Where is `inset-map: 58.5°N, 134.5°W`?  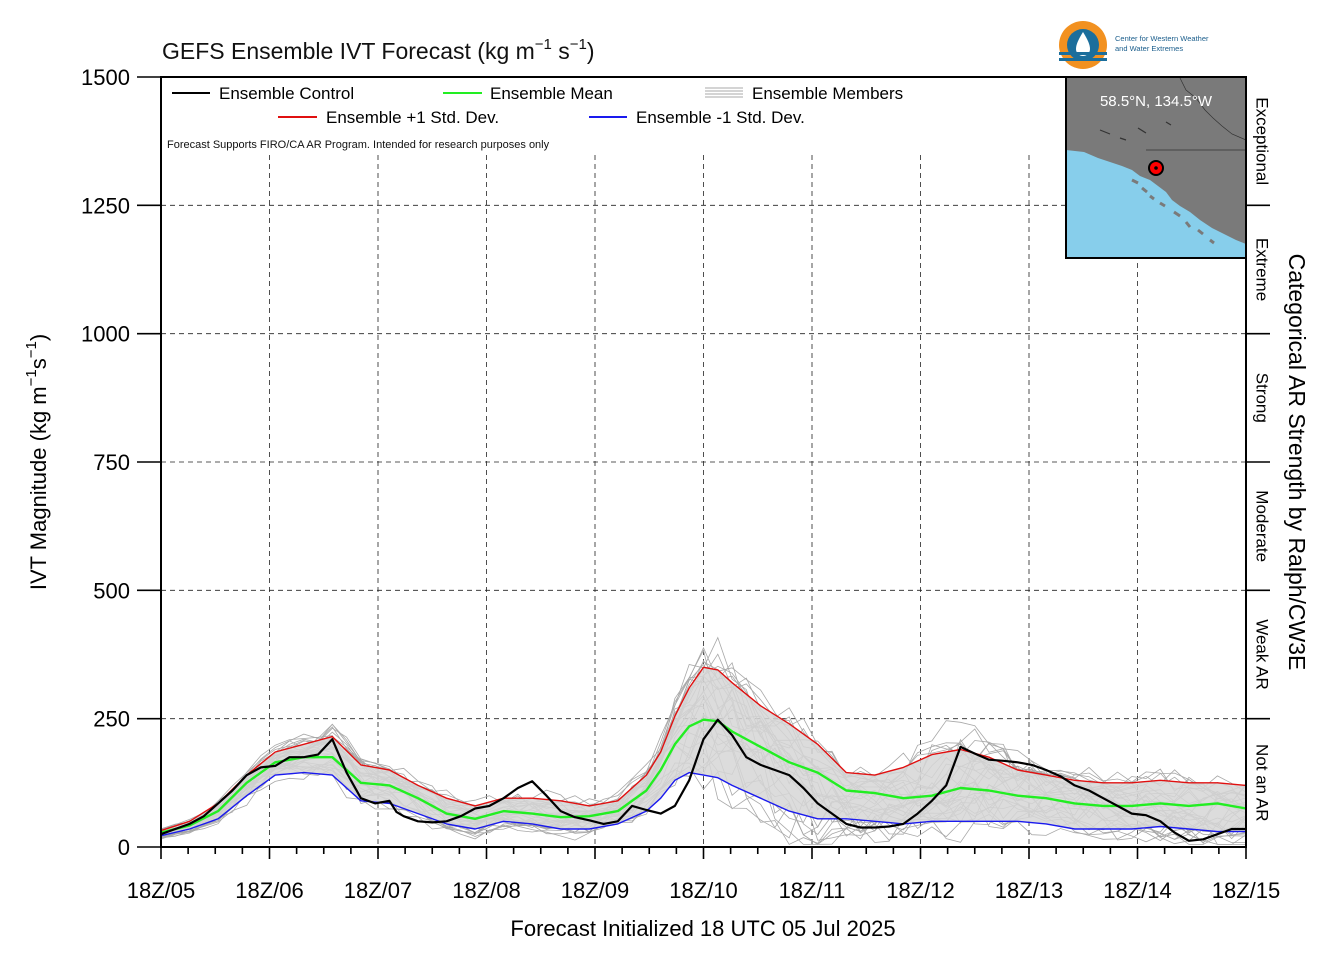 inset-map: 58.5°N, 134.5°W is located at coordinates (1156, 167).